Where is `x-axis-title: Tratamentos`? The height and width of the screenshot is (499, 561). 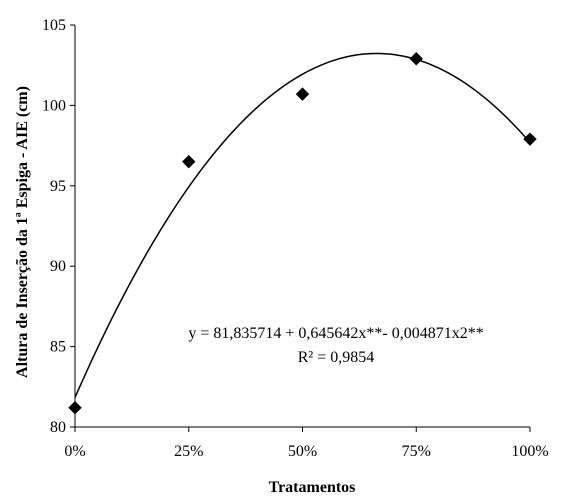 x-axis-title: Tratamentos is located at coordinates (312, 487).